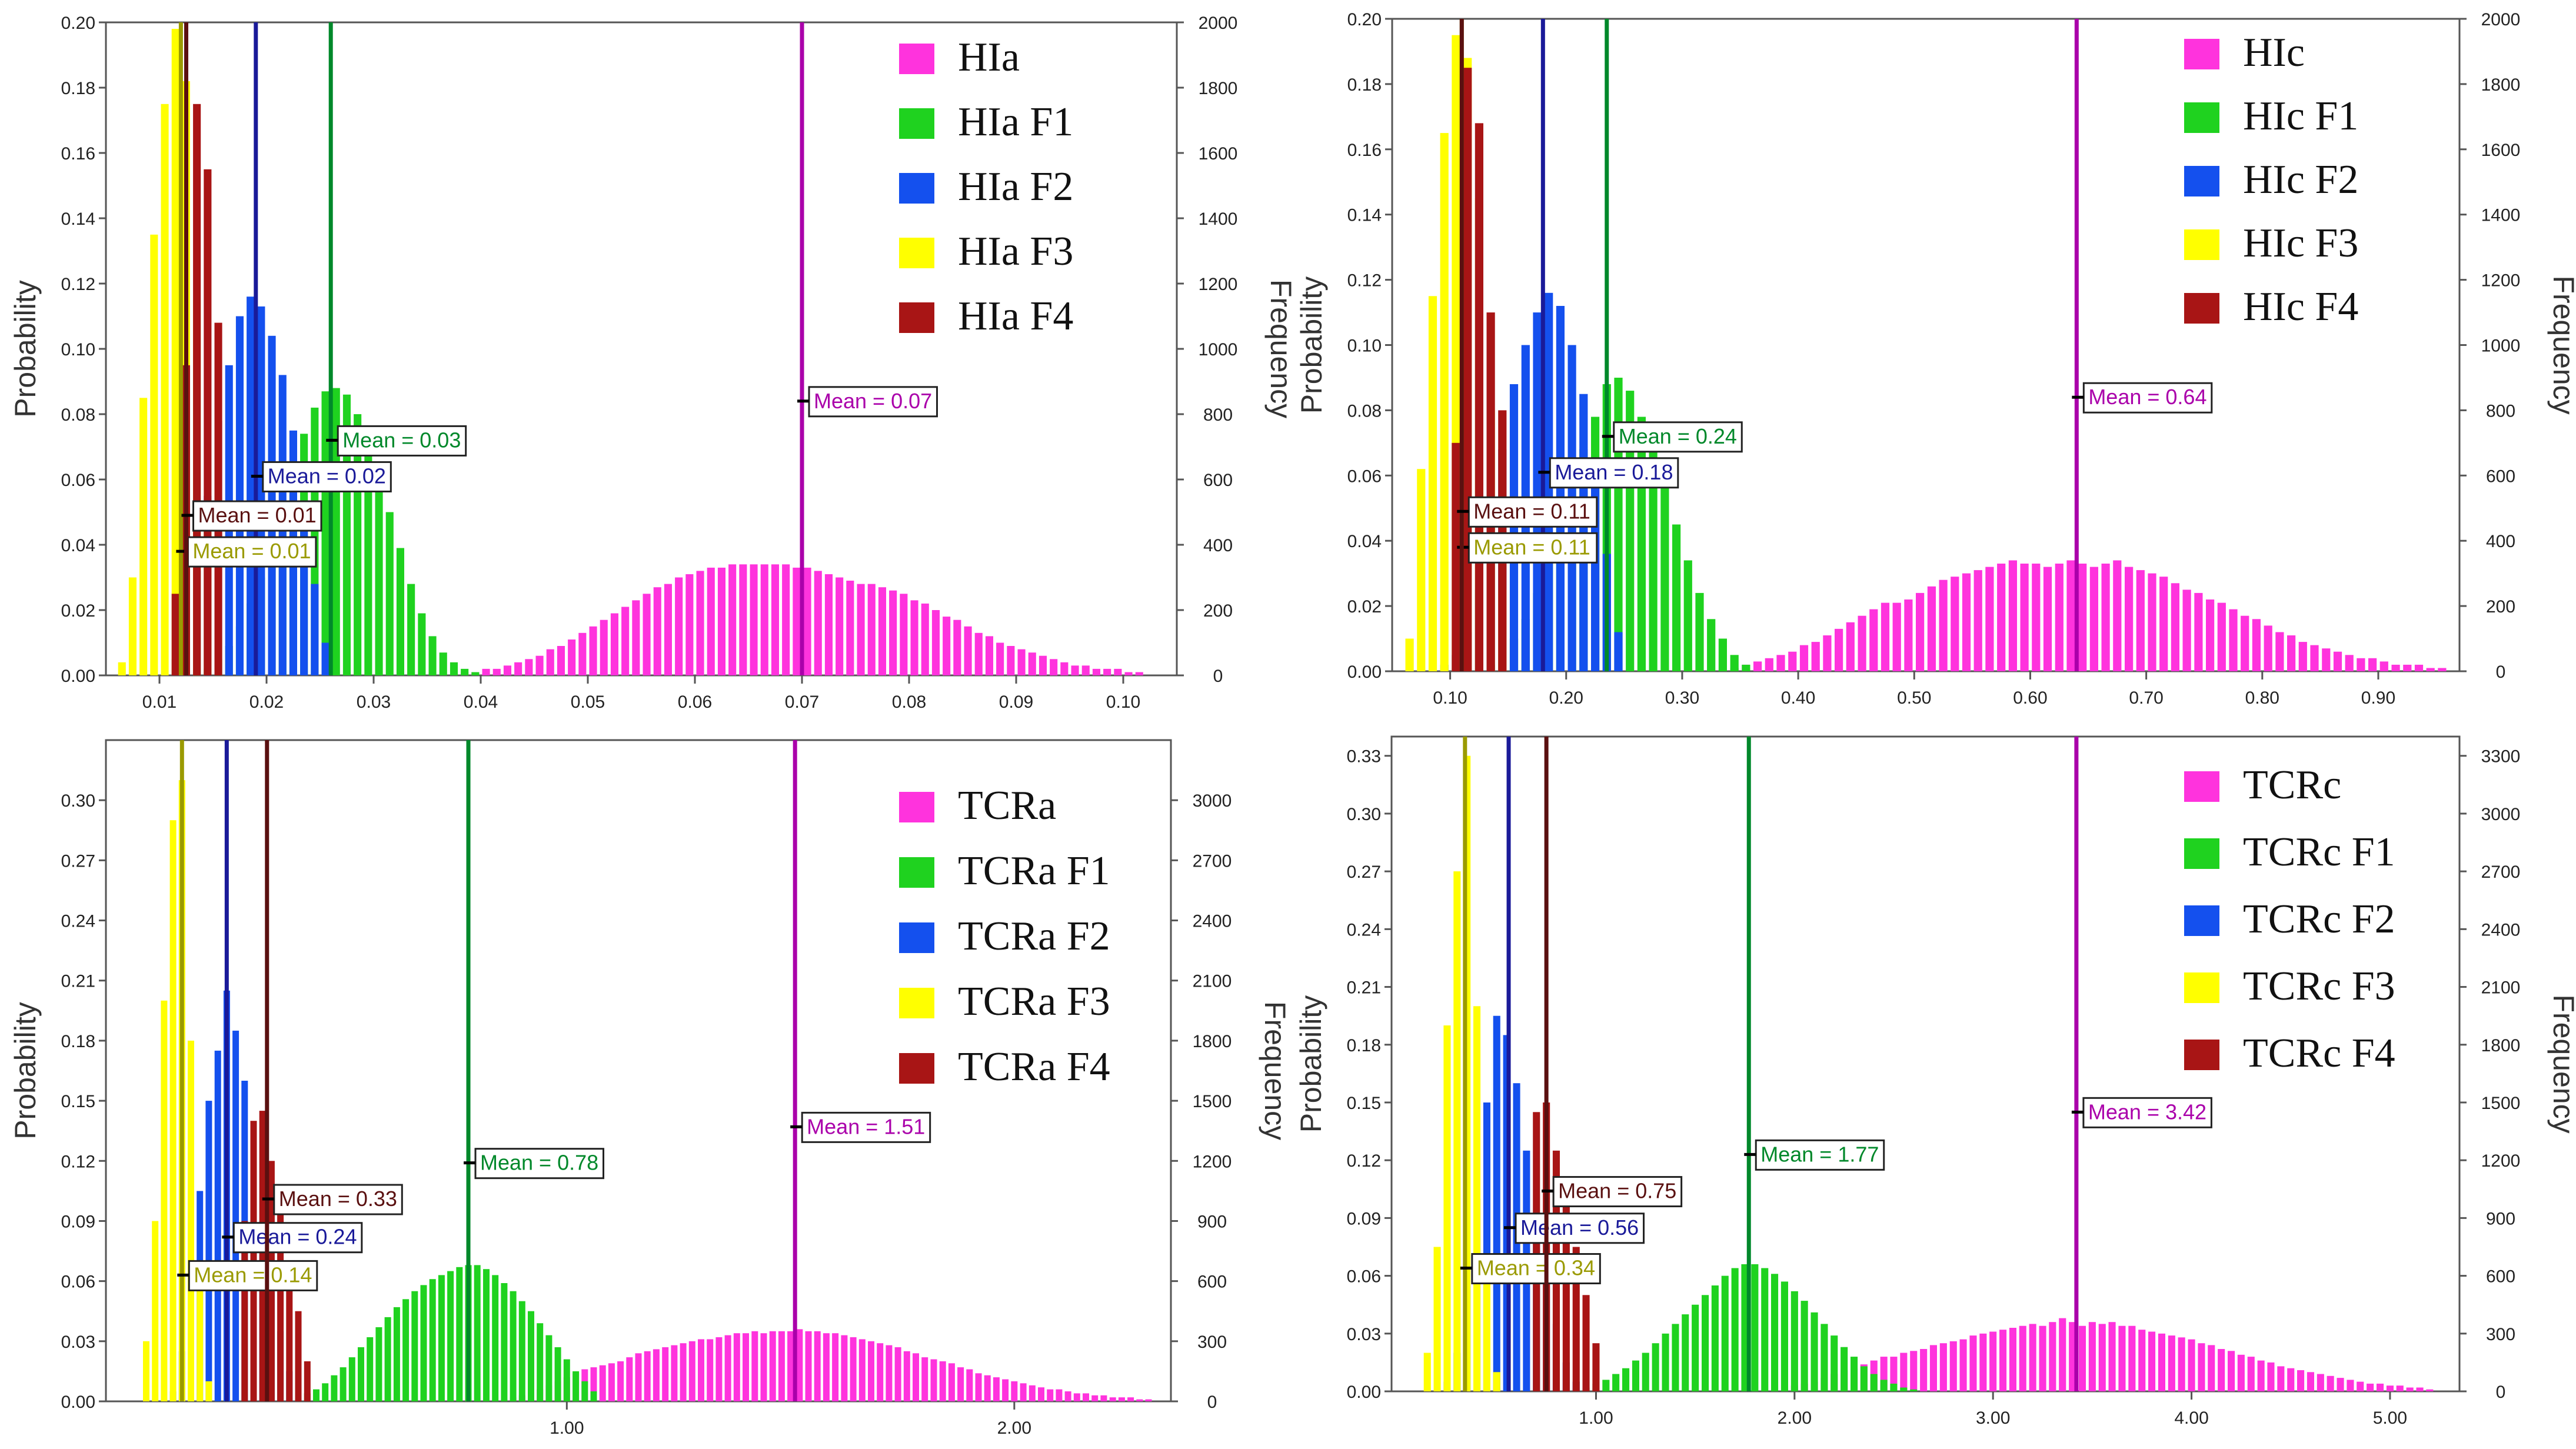 The height and width of the screenshot is (1449, 2576). I want to click on y-tick-label: 0.27, so click(78, 861).